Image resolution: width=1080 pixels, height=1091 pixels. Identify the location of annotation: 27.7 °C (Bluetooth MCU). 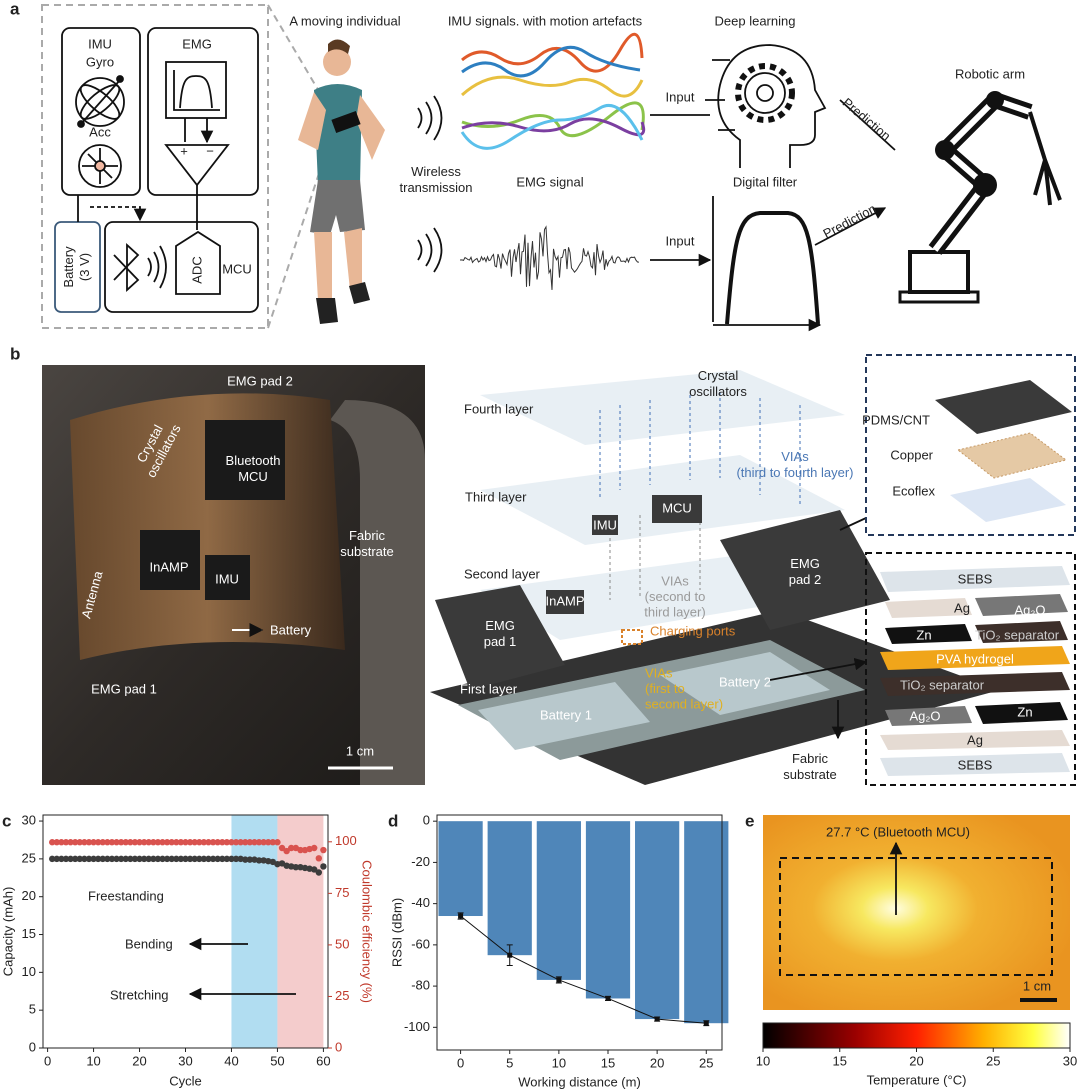
(898, 831).